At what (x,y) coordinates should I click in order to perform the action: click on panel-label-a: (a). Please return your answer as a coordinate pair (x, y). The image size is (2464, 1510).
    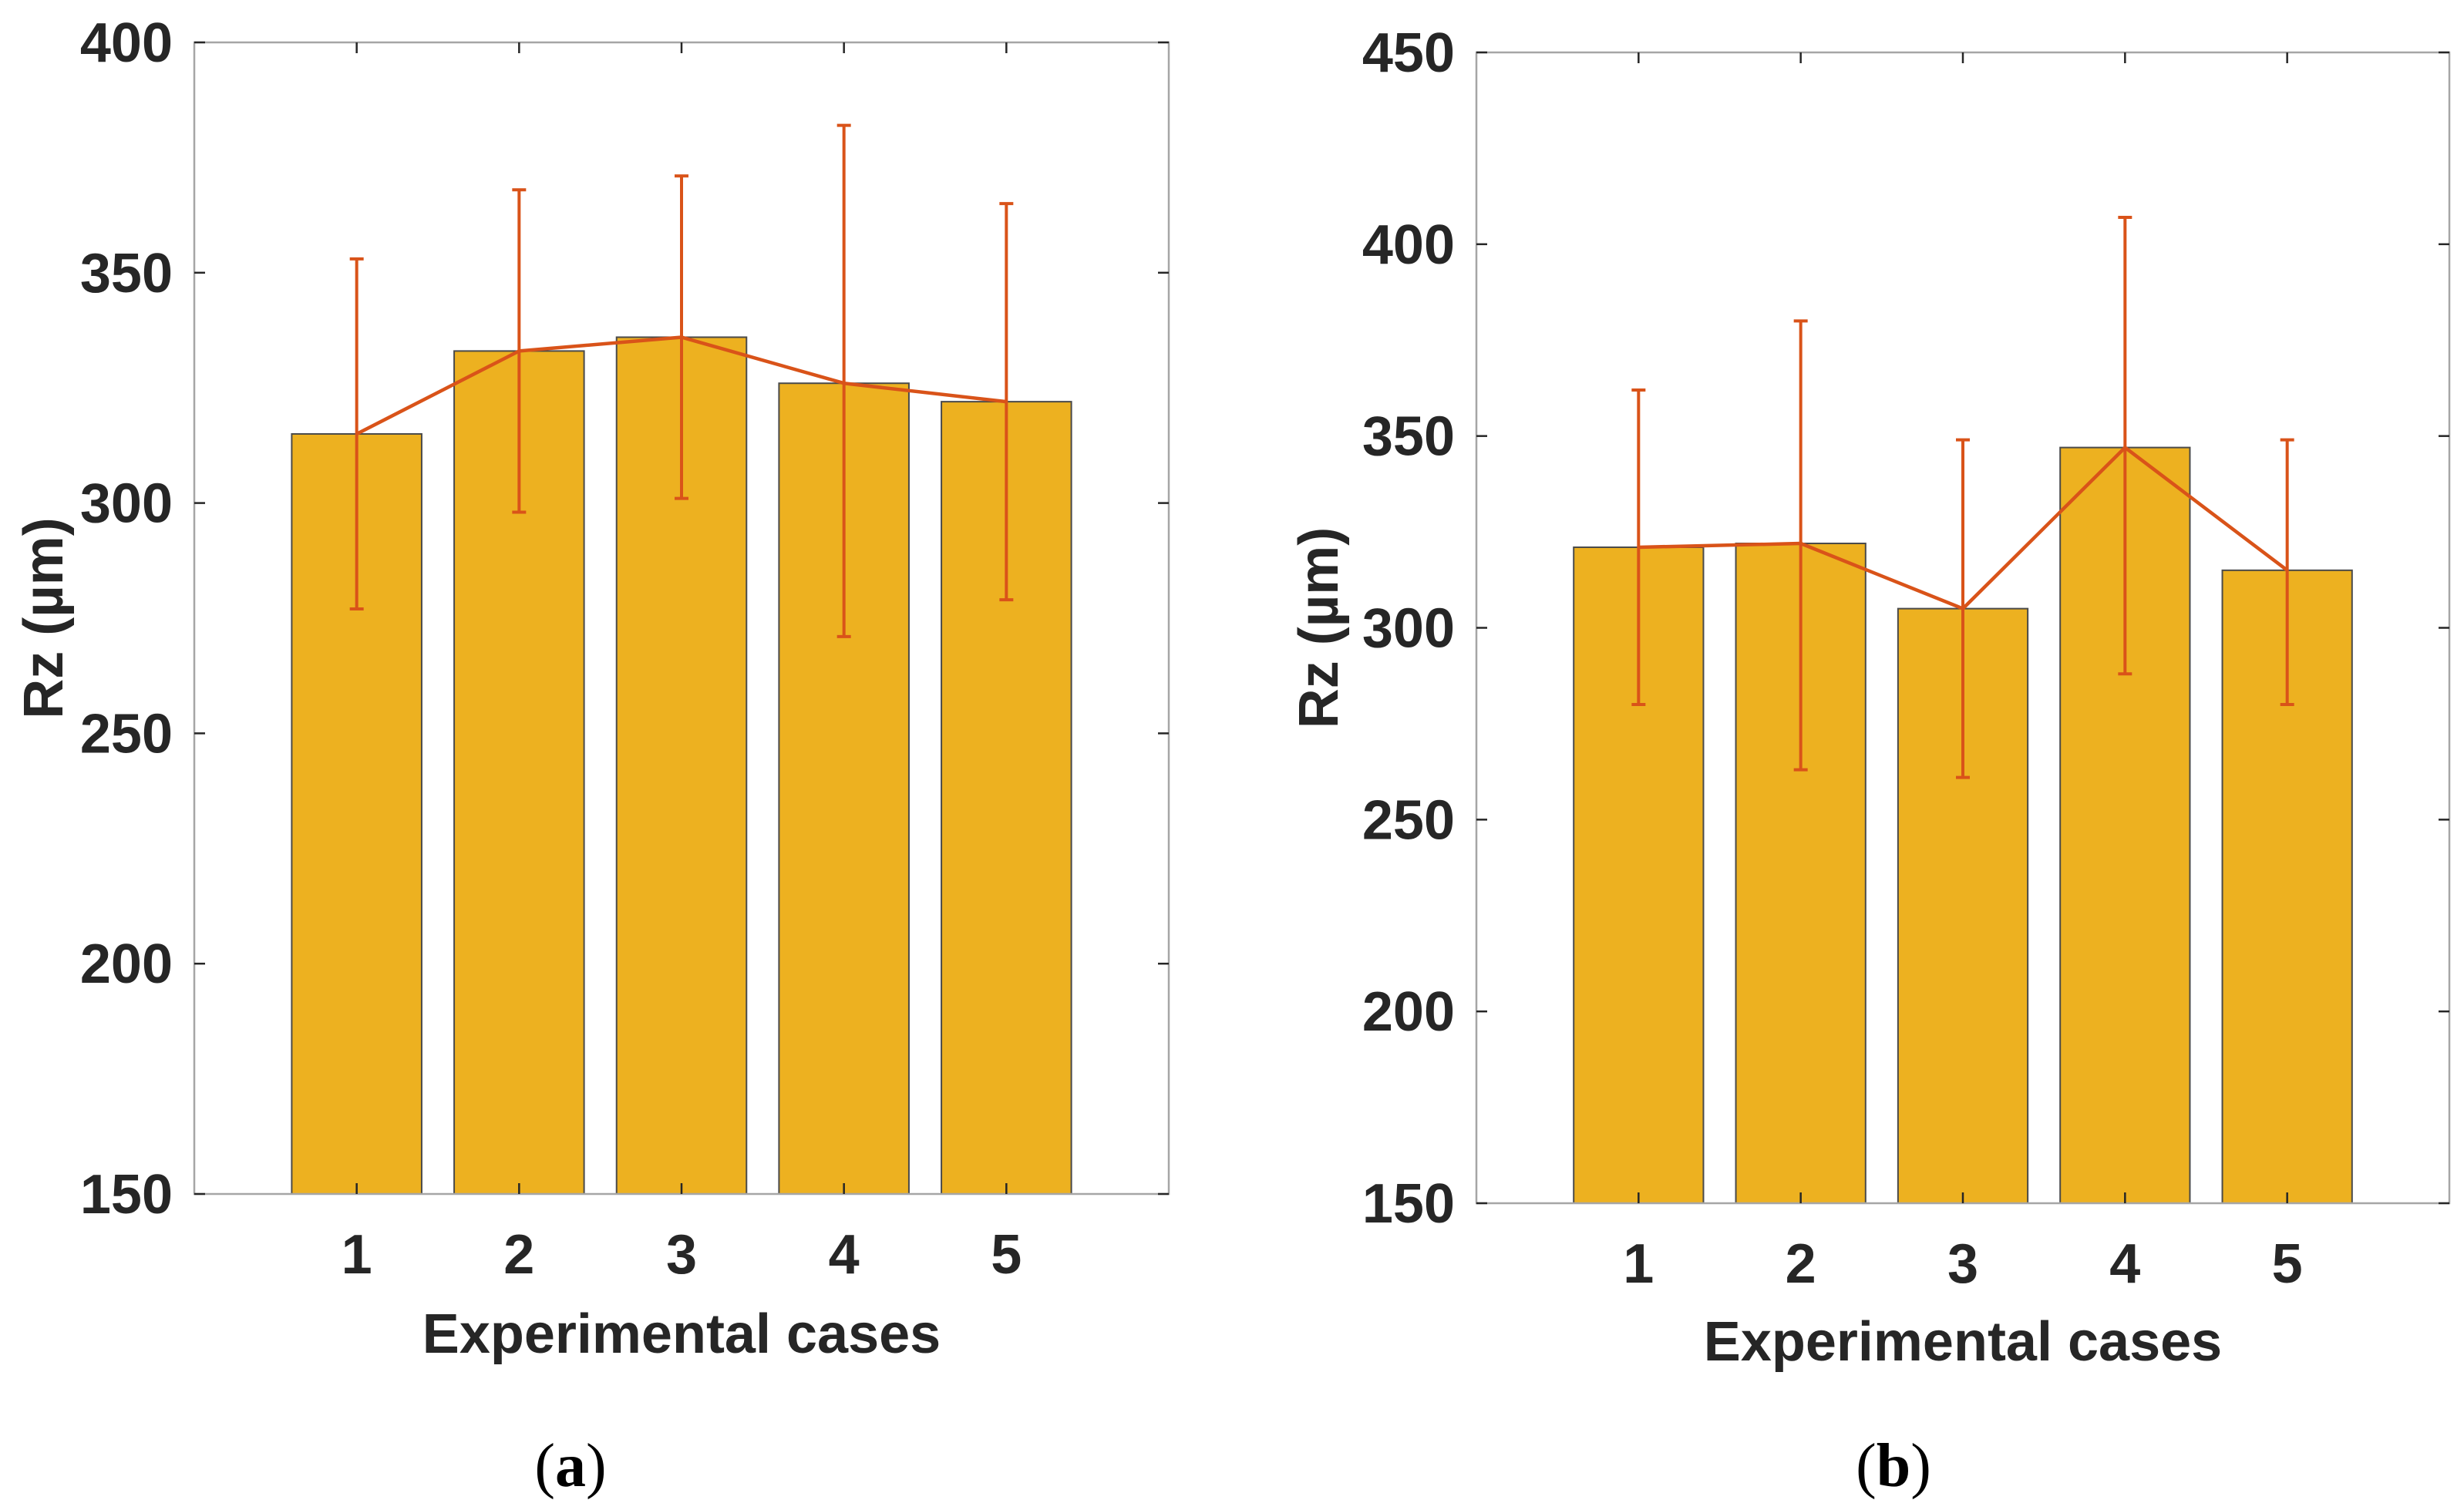
    Looking at the image, I should click on (570, 1466).